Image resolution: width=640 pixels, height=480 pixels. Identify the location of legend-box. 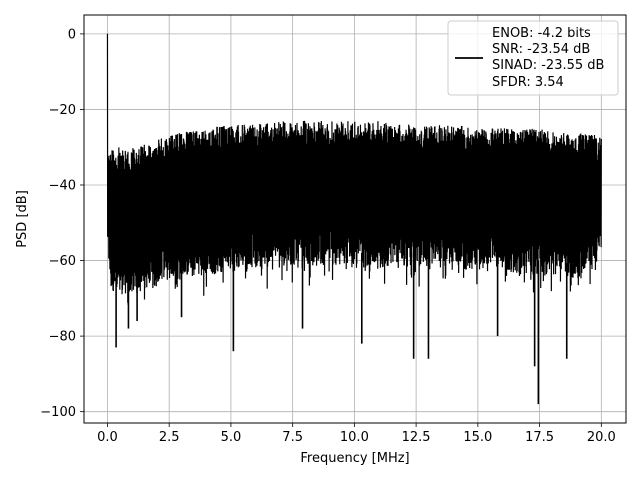
(533, 58).